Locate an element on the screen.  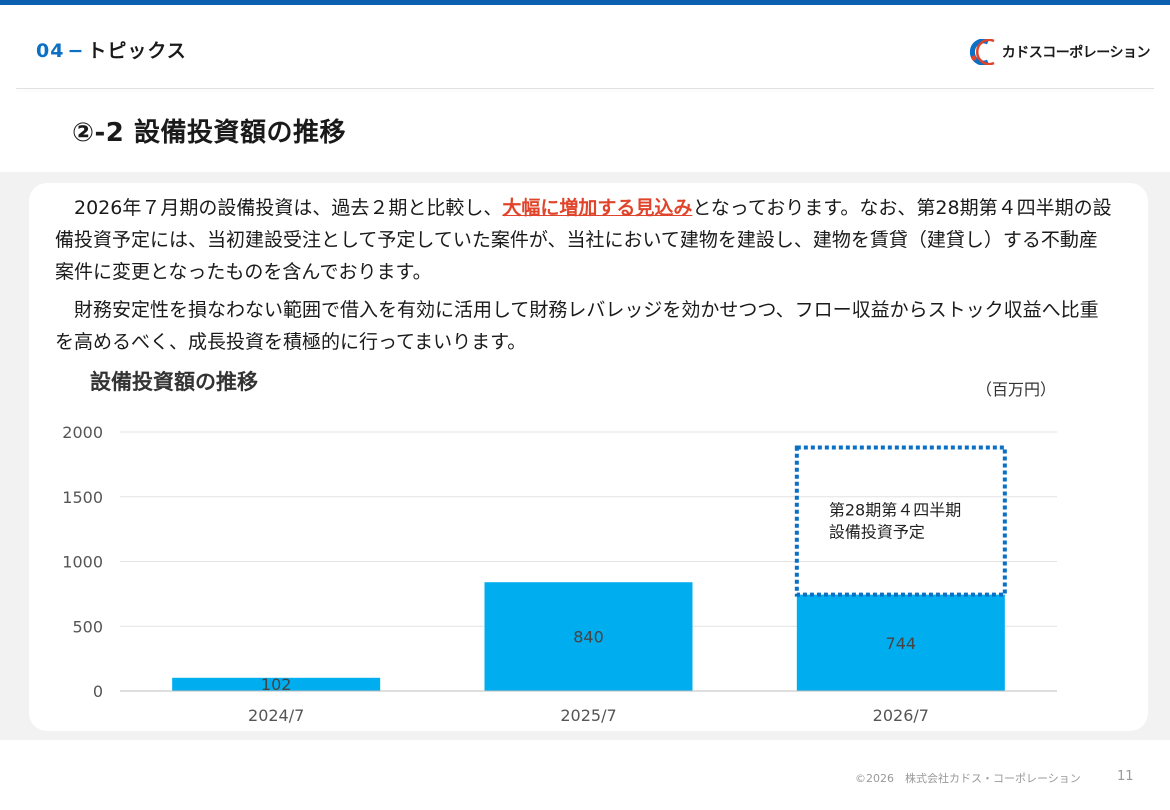
y-tick-label: 2000 is located at coordinates (82, 432).